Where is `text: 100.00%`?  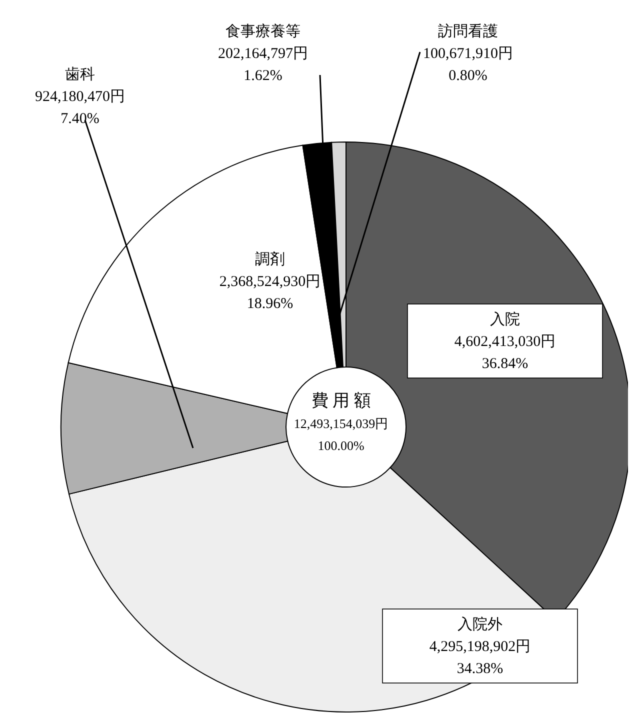
text: 100.00% is located at coordinates (341, 445).